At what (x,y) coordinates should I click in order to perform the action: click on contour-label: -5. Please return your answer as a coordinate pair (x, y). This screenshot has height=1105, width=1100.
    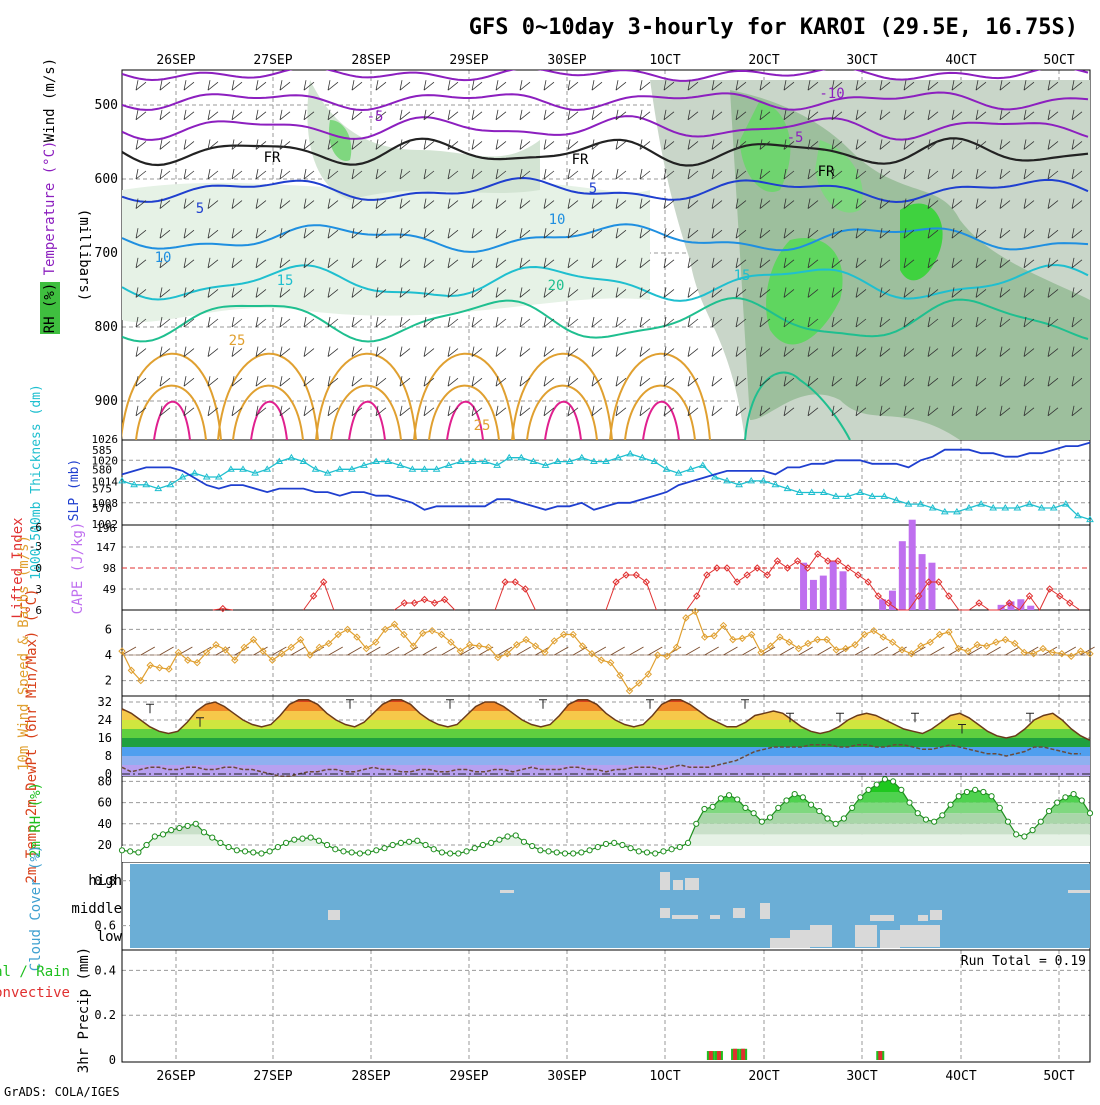
    Looking at the image, I should click on (795, 138).